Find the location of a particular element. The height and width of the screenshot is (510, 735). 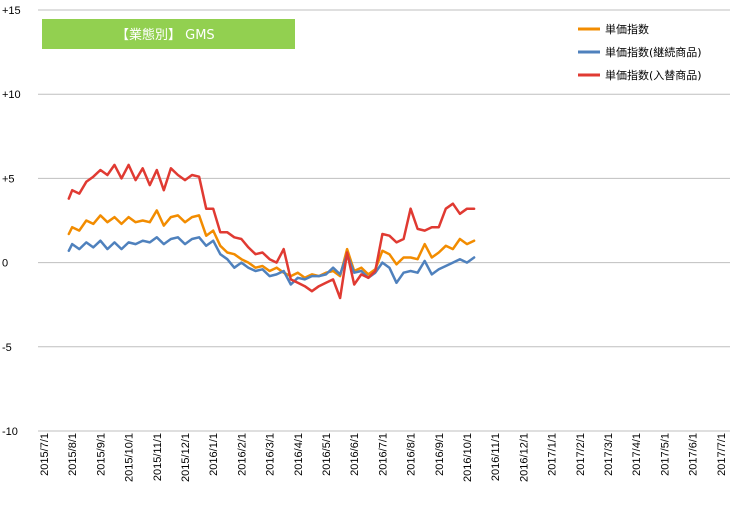

x-tick-label: 2016/5/1 is located at coordinates (327, 454).